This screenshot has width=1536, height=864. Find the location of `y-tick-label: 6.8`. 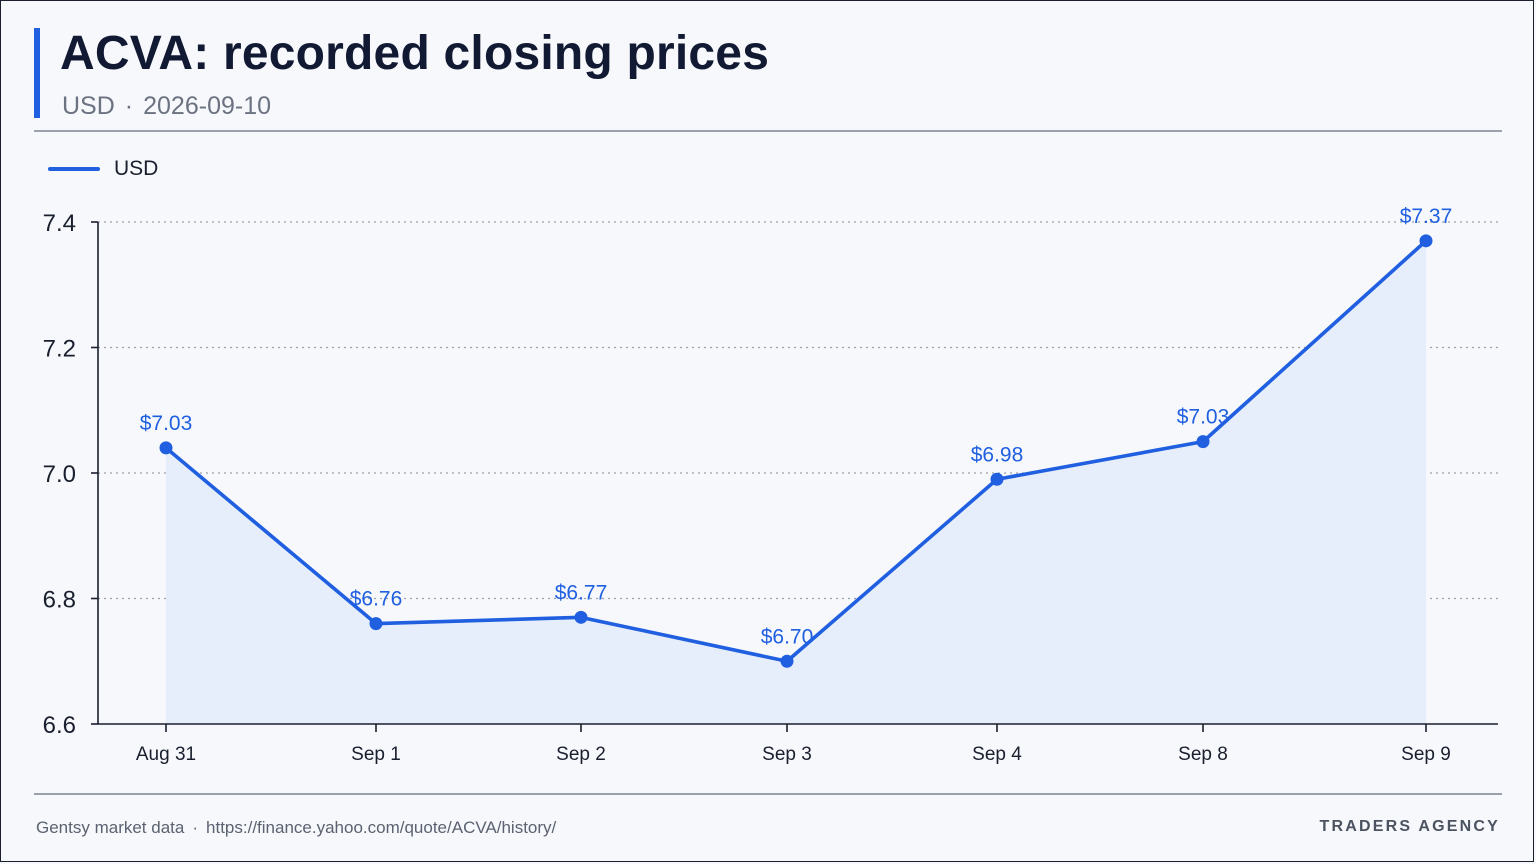

y-tick-label: 6.8 is located at coordinates (59, 600).